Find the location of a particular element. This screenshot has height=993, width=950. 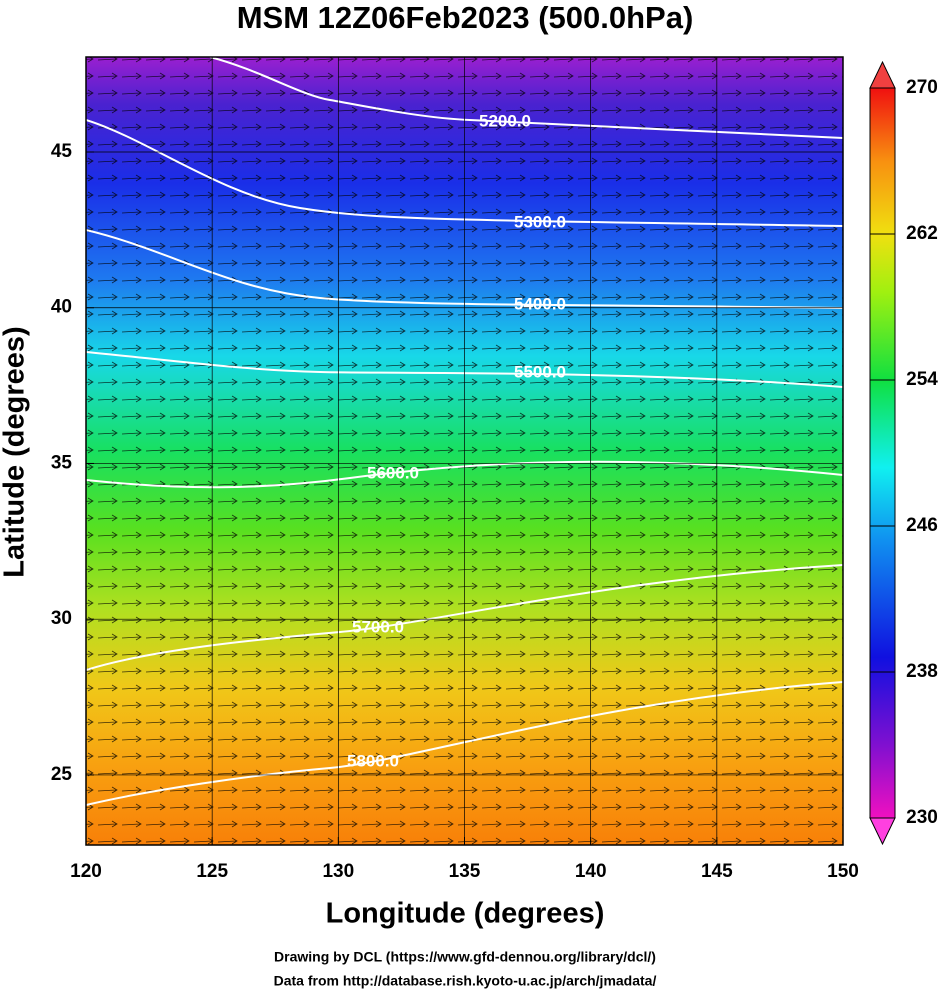

colorbar-tick-label: 262 is located at coordinates (922, 233).